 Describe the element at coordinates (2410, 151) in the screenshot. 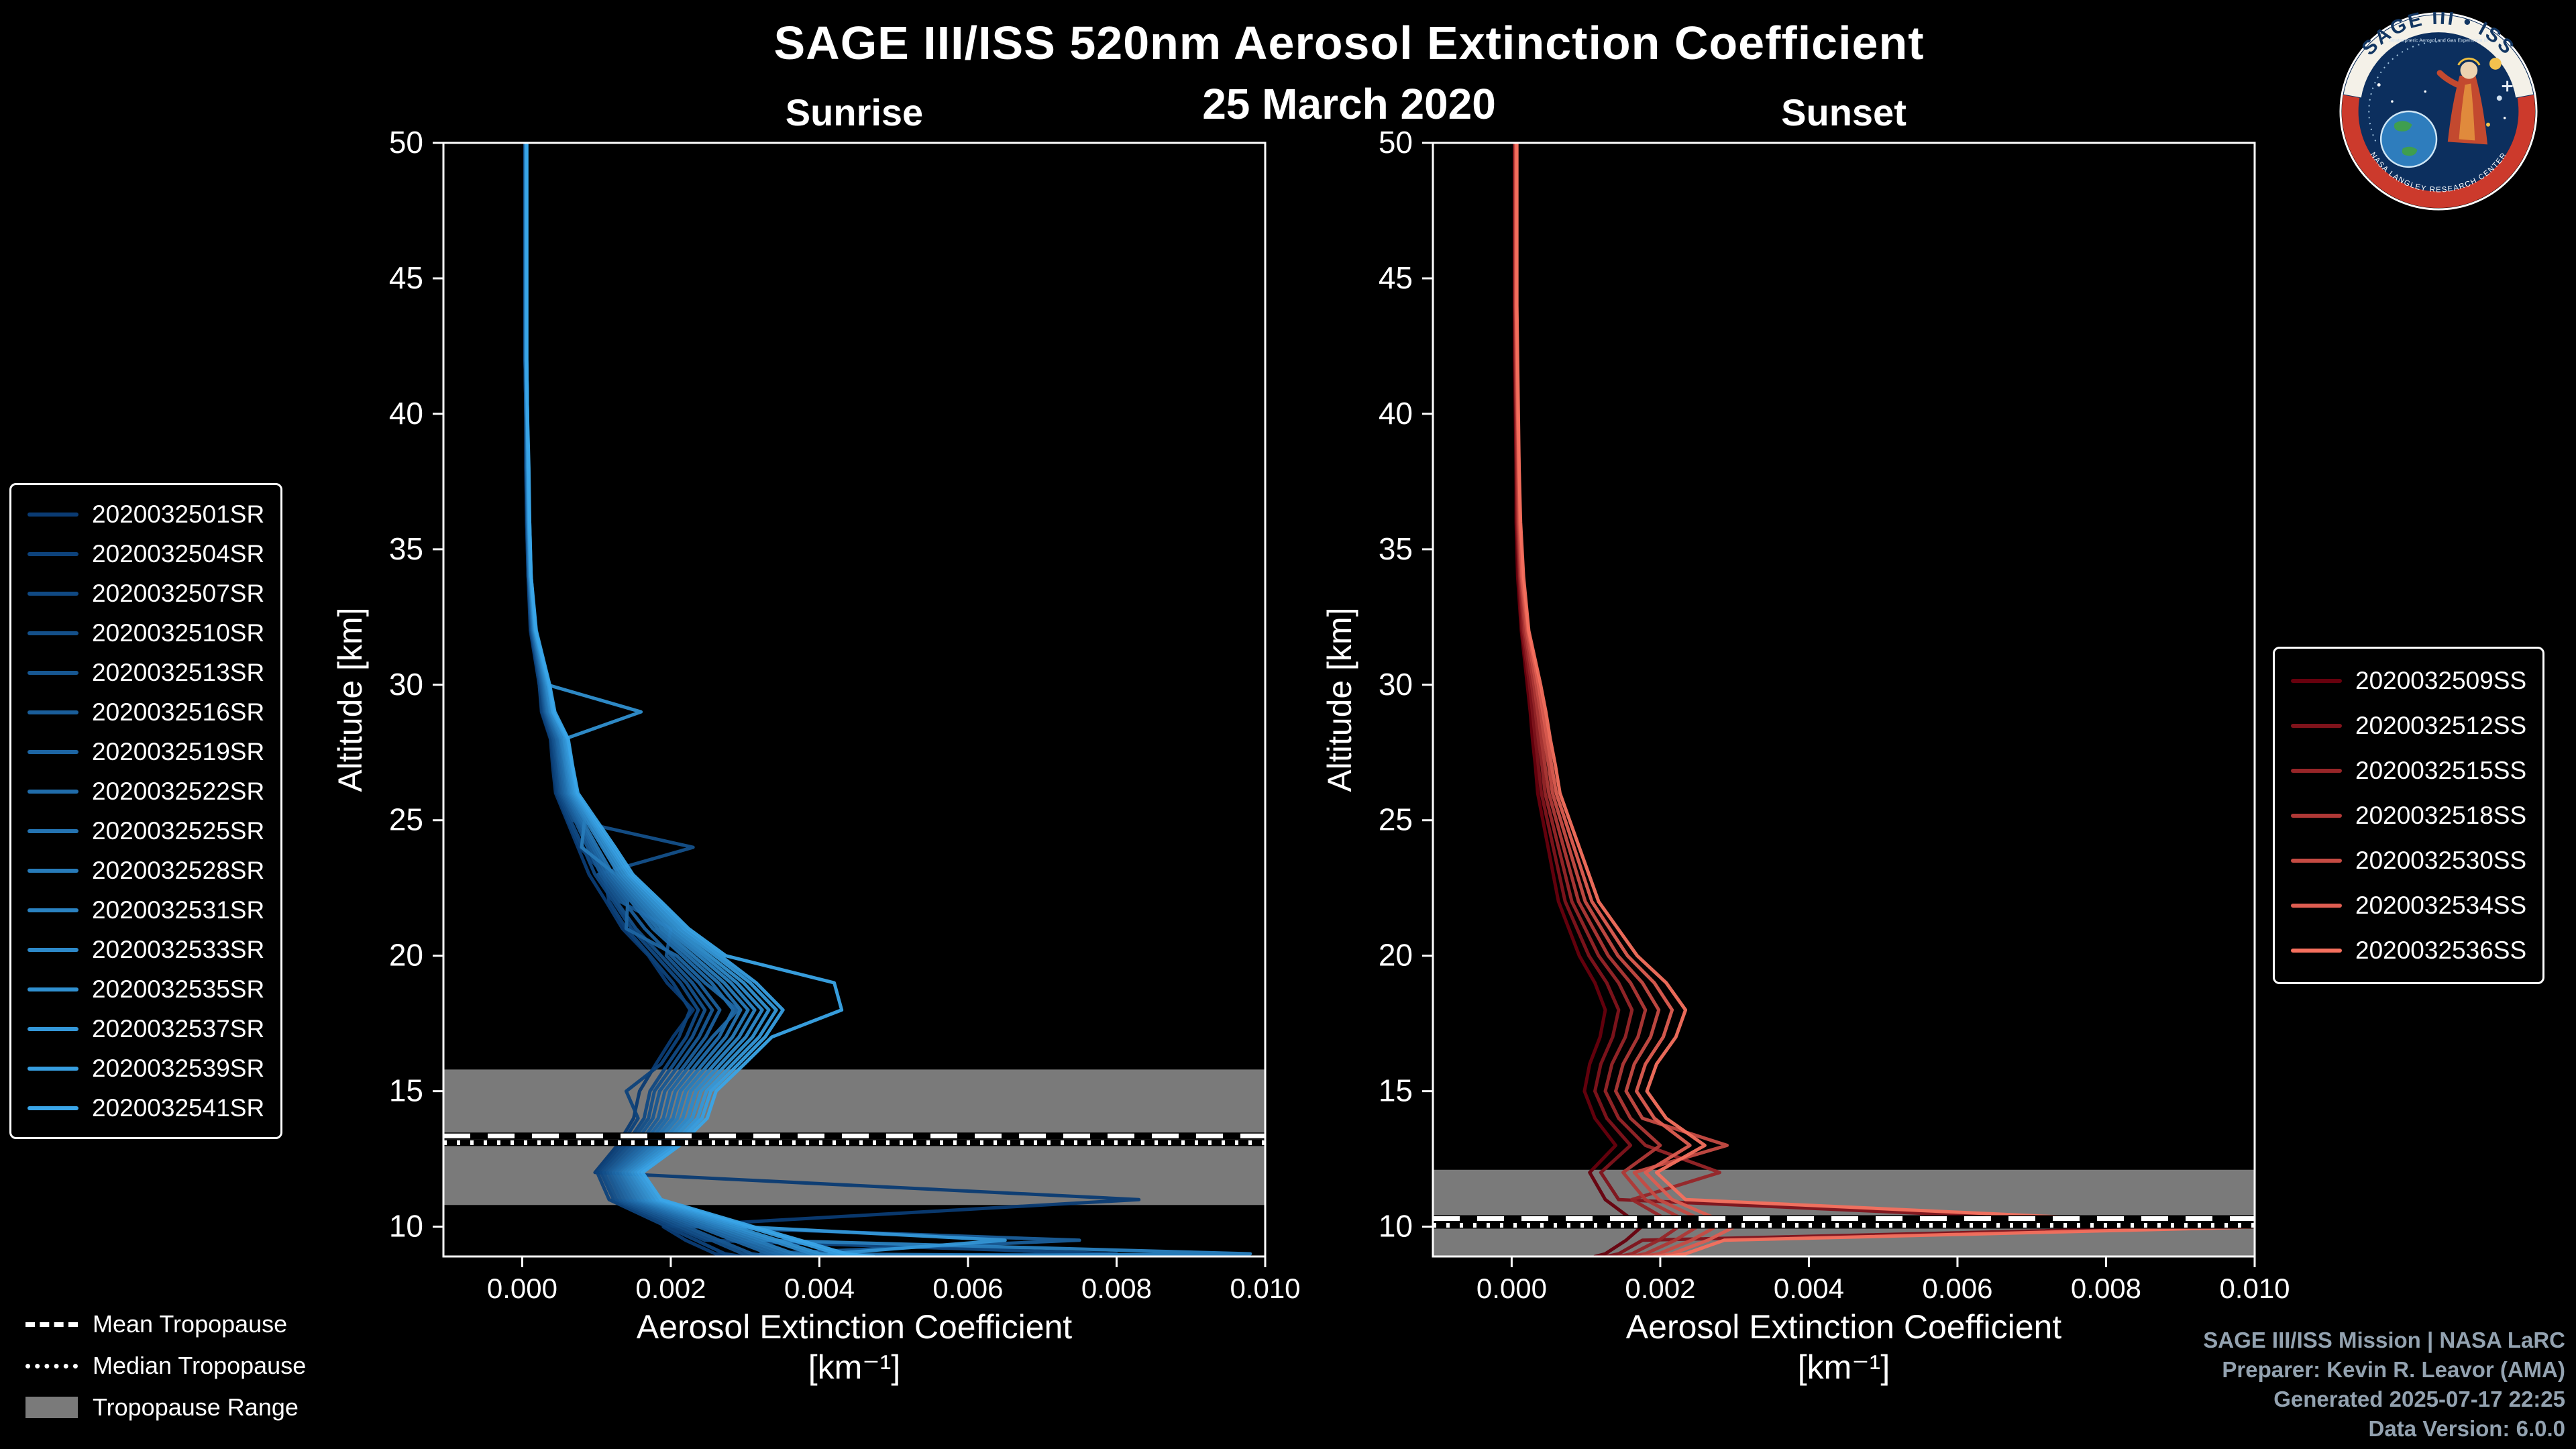

I see `logo-earth-land` at that location.